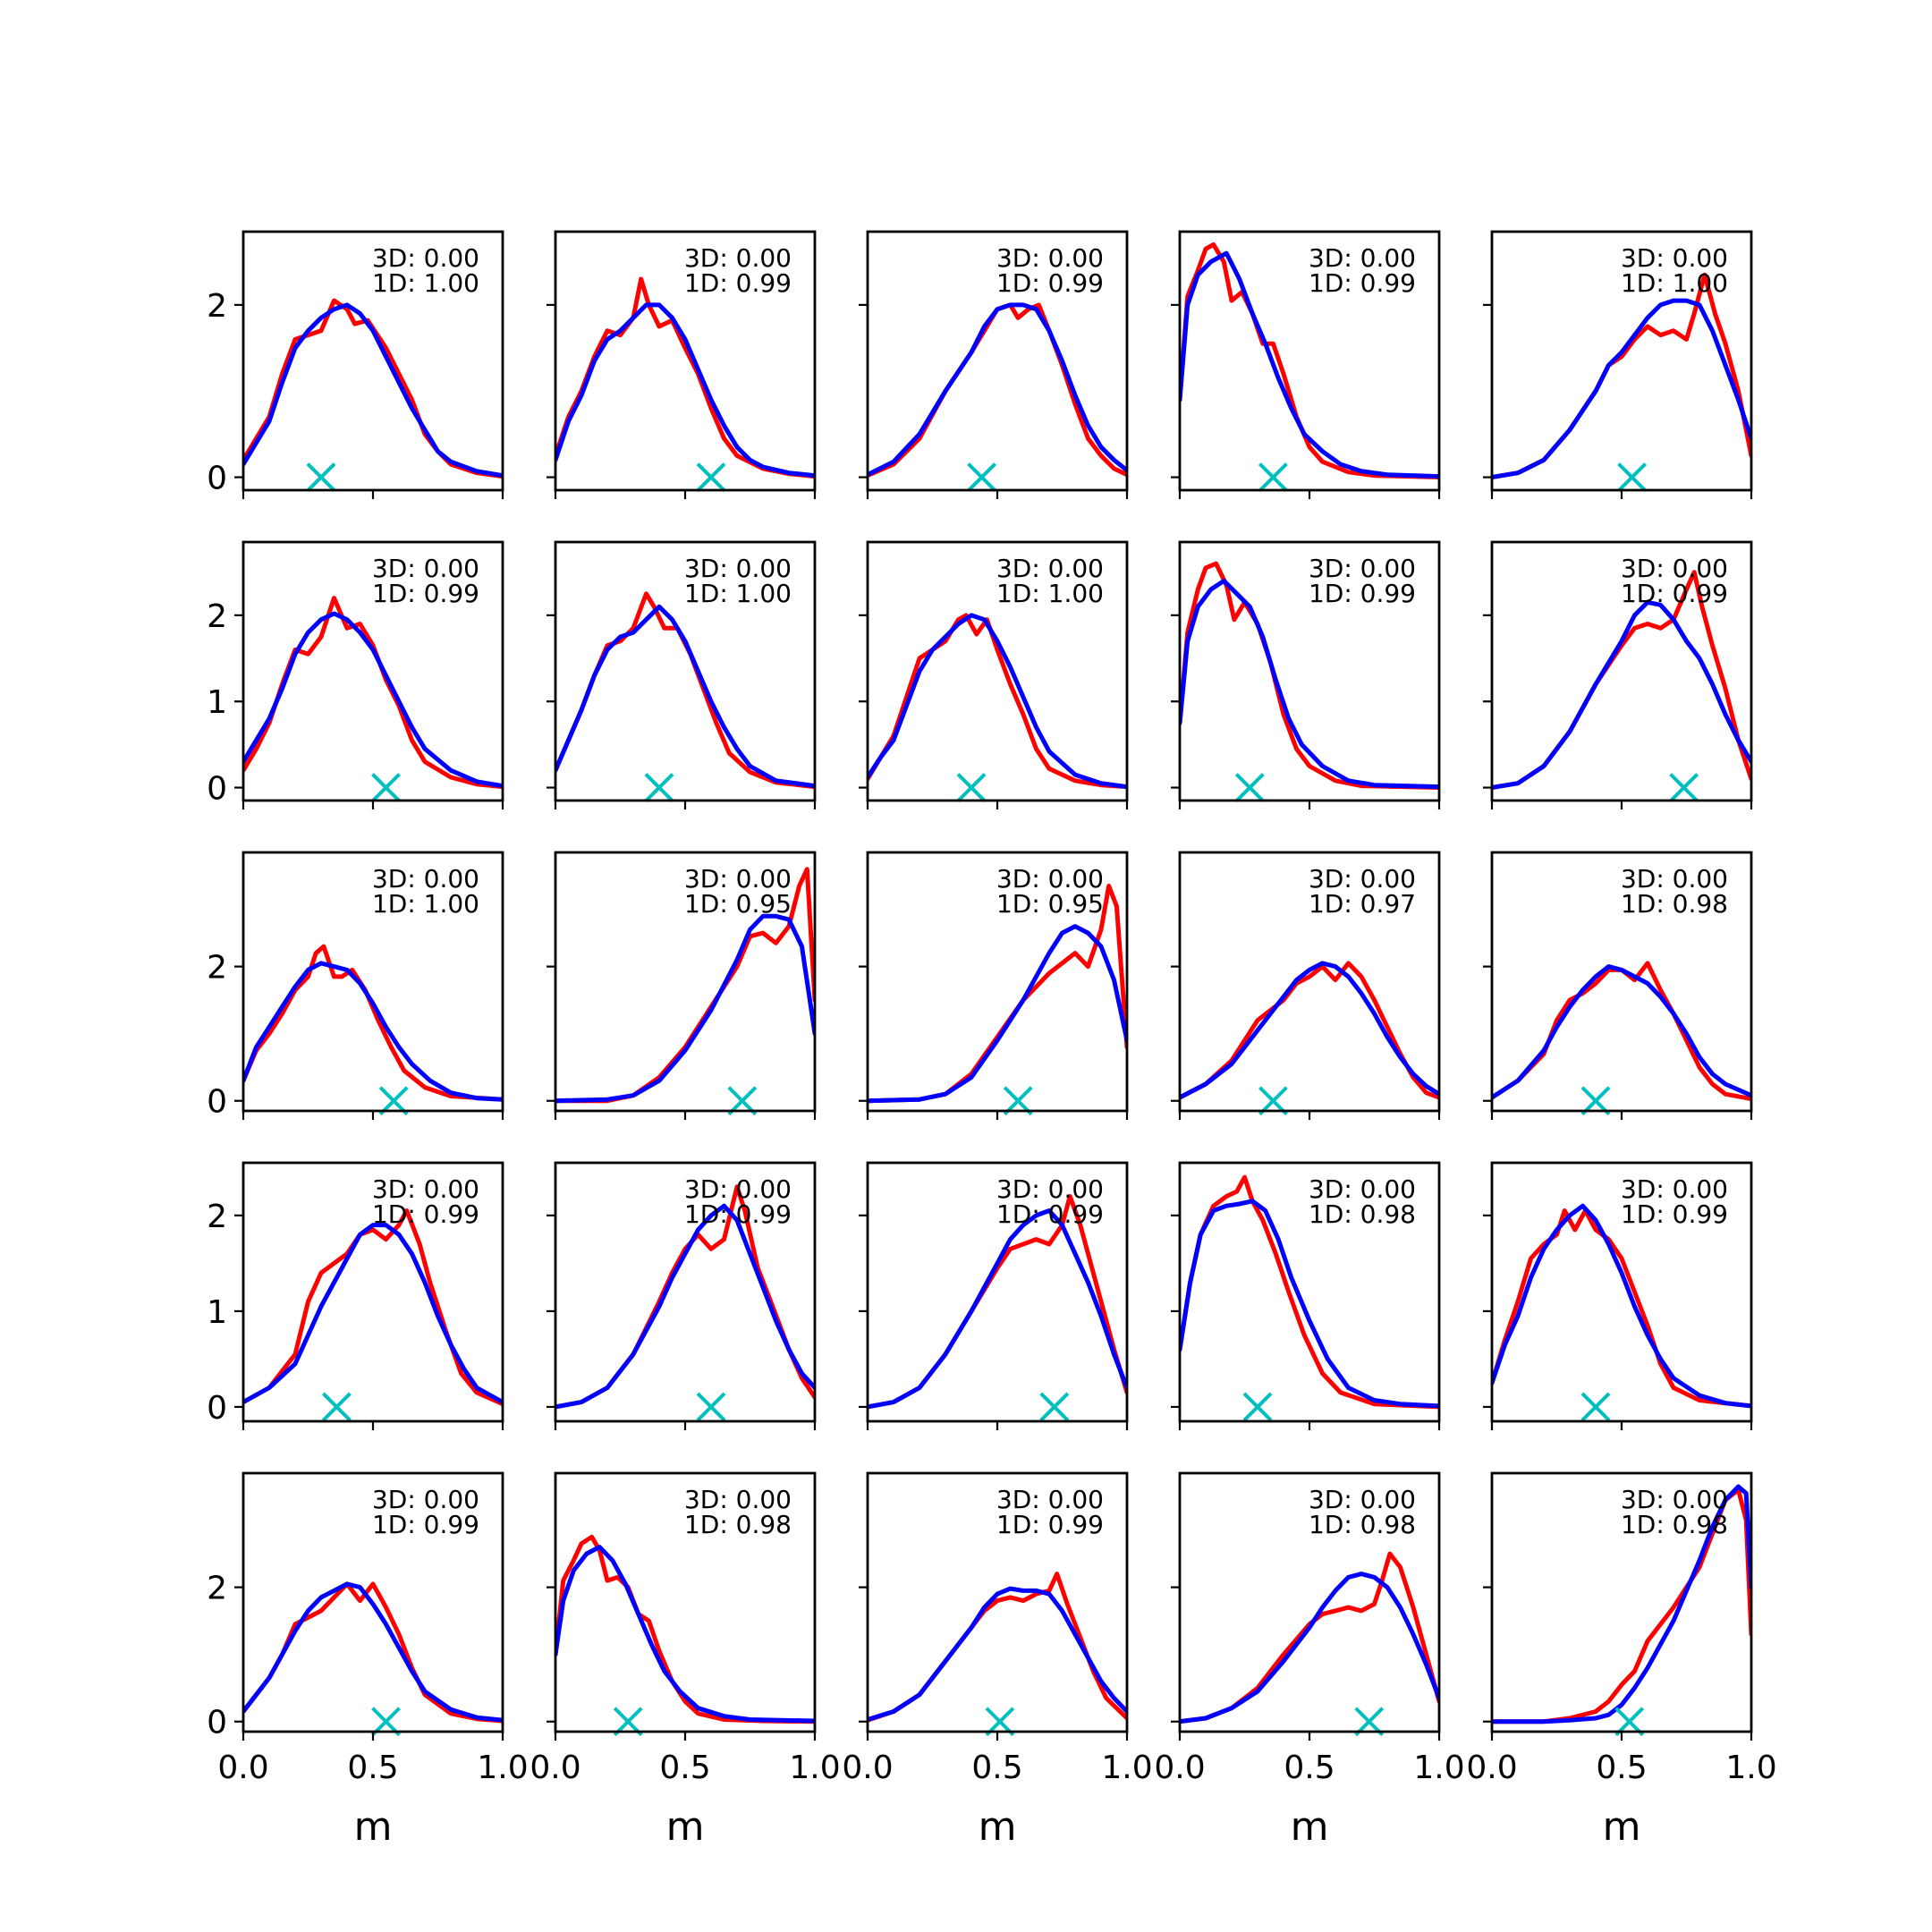  I want to click on score-1d-label: 1D: 0.97, so click(1362, 904).